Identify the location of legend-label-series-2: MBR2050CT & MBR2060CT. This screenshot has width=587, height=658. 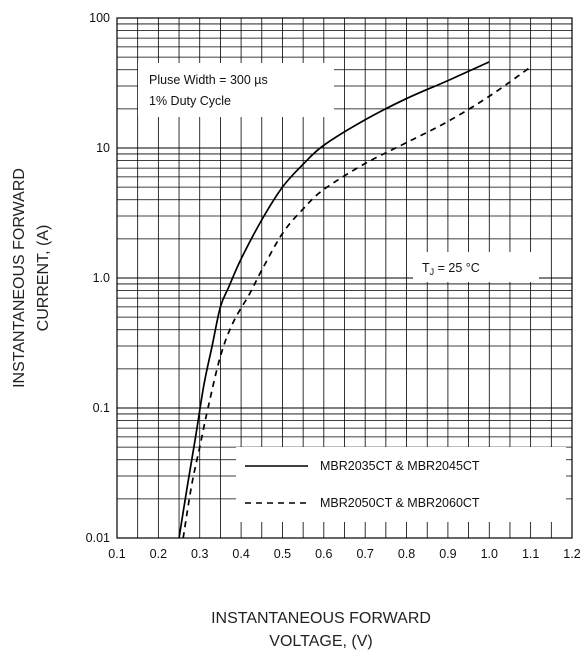
(400, 503).